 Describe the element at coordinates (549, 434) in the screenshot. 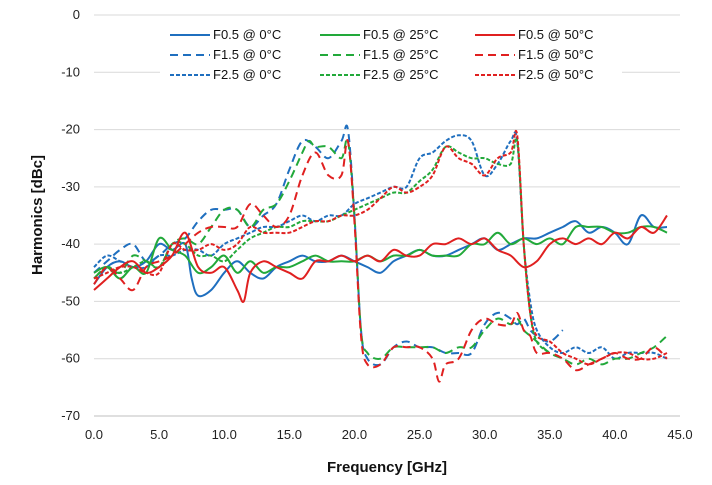

I see `x-tick-label: 35.0` at that location.